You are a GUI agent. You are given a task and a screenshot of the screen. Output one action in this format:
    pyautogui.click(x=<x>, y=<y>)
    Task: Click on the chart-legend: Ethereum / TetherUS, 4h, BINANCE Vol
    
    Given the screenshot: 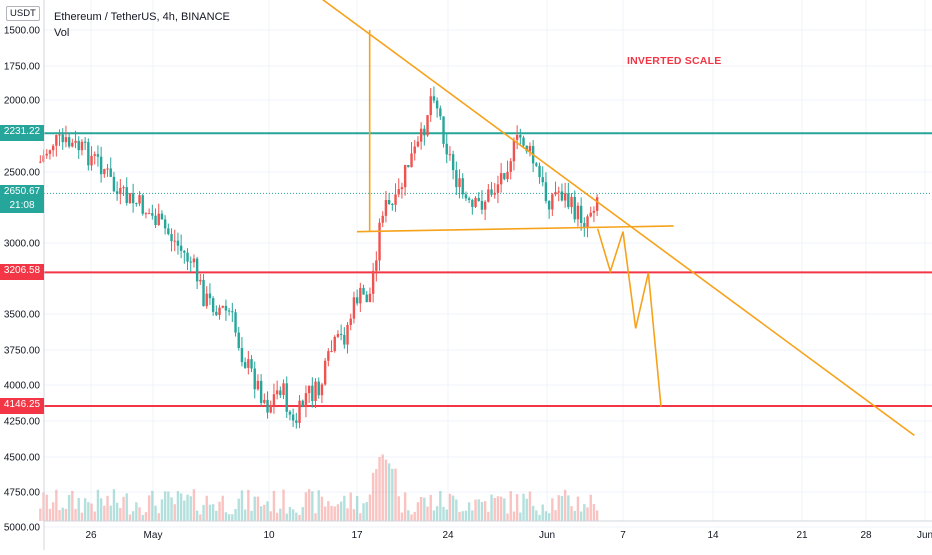 What is the action you would take?
    pyautogui.click(x=142, y=25)
    